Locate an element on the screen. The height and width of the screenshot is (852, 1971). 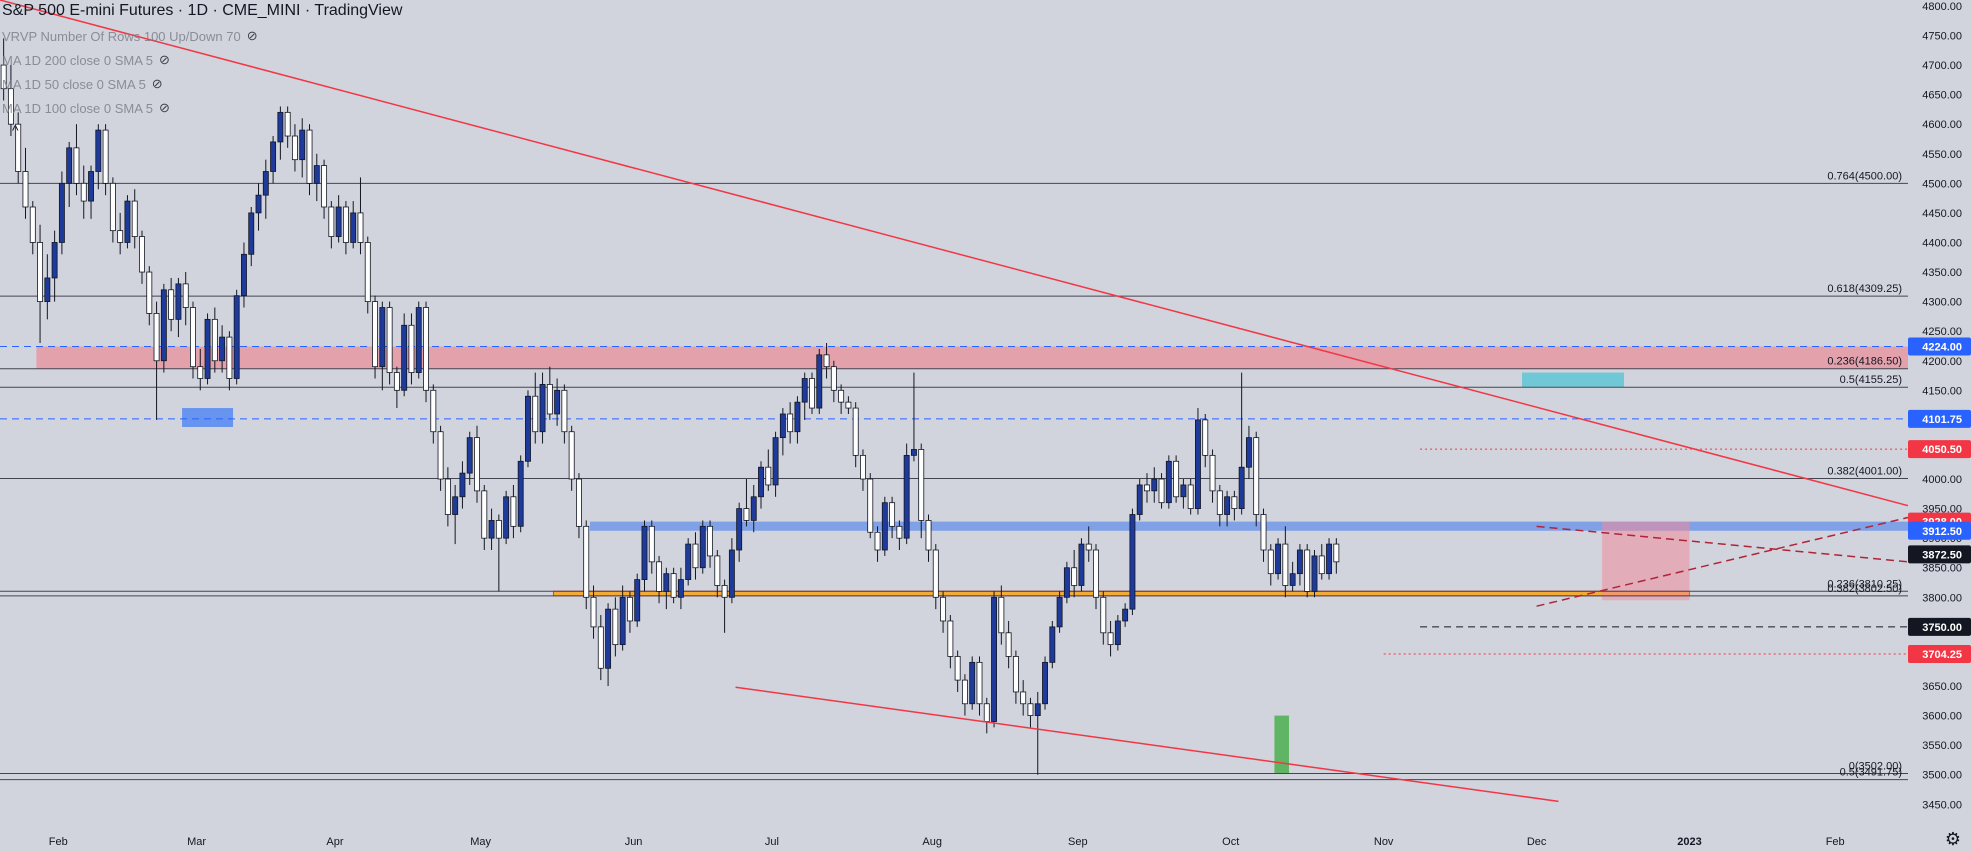
price-tick-label: 4550.00 is located at coordinates (1942, 155).